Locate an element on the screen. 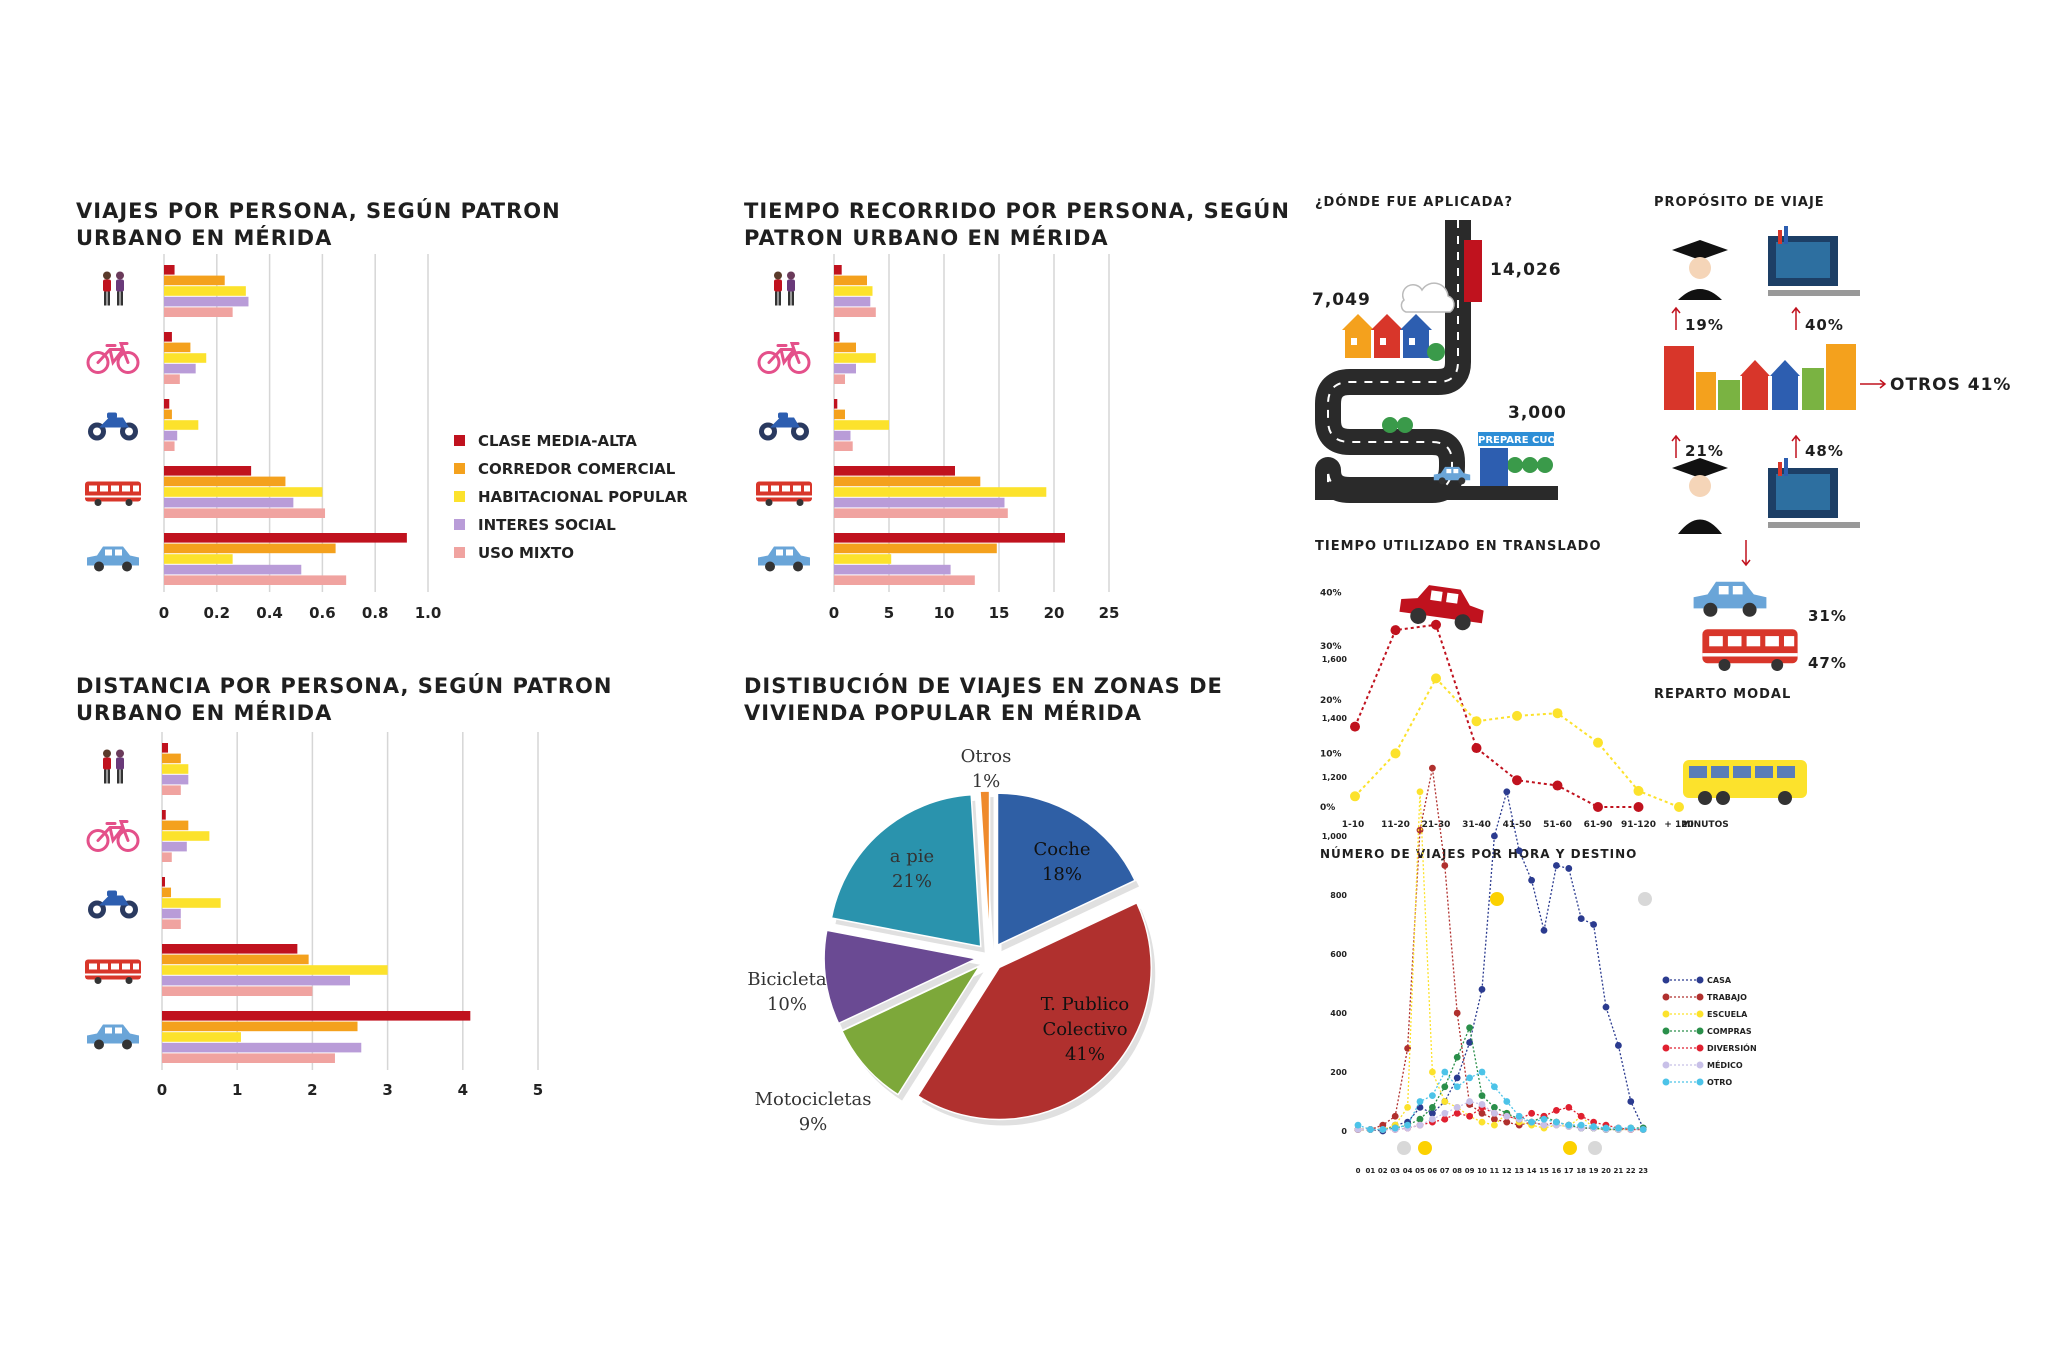 The image size is (2048, 1365). chart-tiempo-ticks: 0 5 10 15 20 25 is located at coordinates (974, 613).